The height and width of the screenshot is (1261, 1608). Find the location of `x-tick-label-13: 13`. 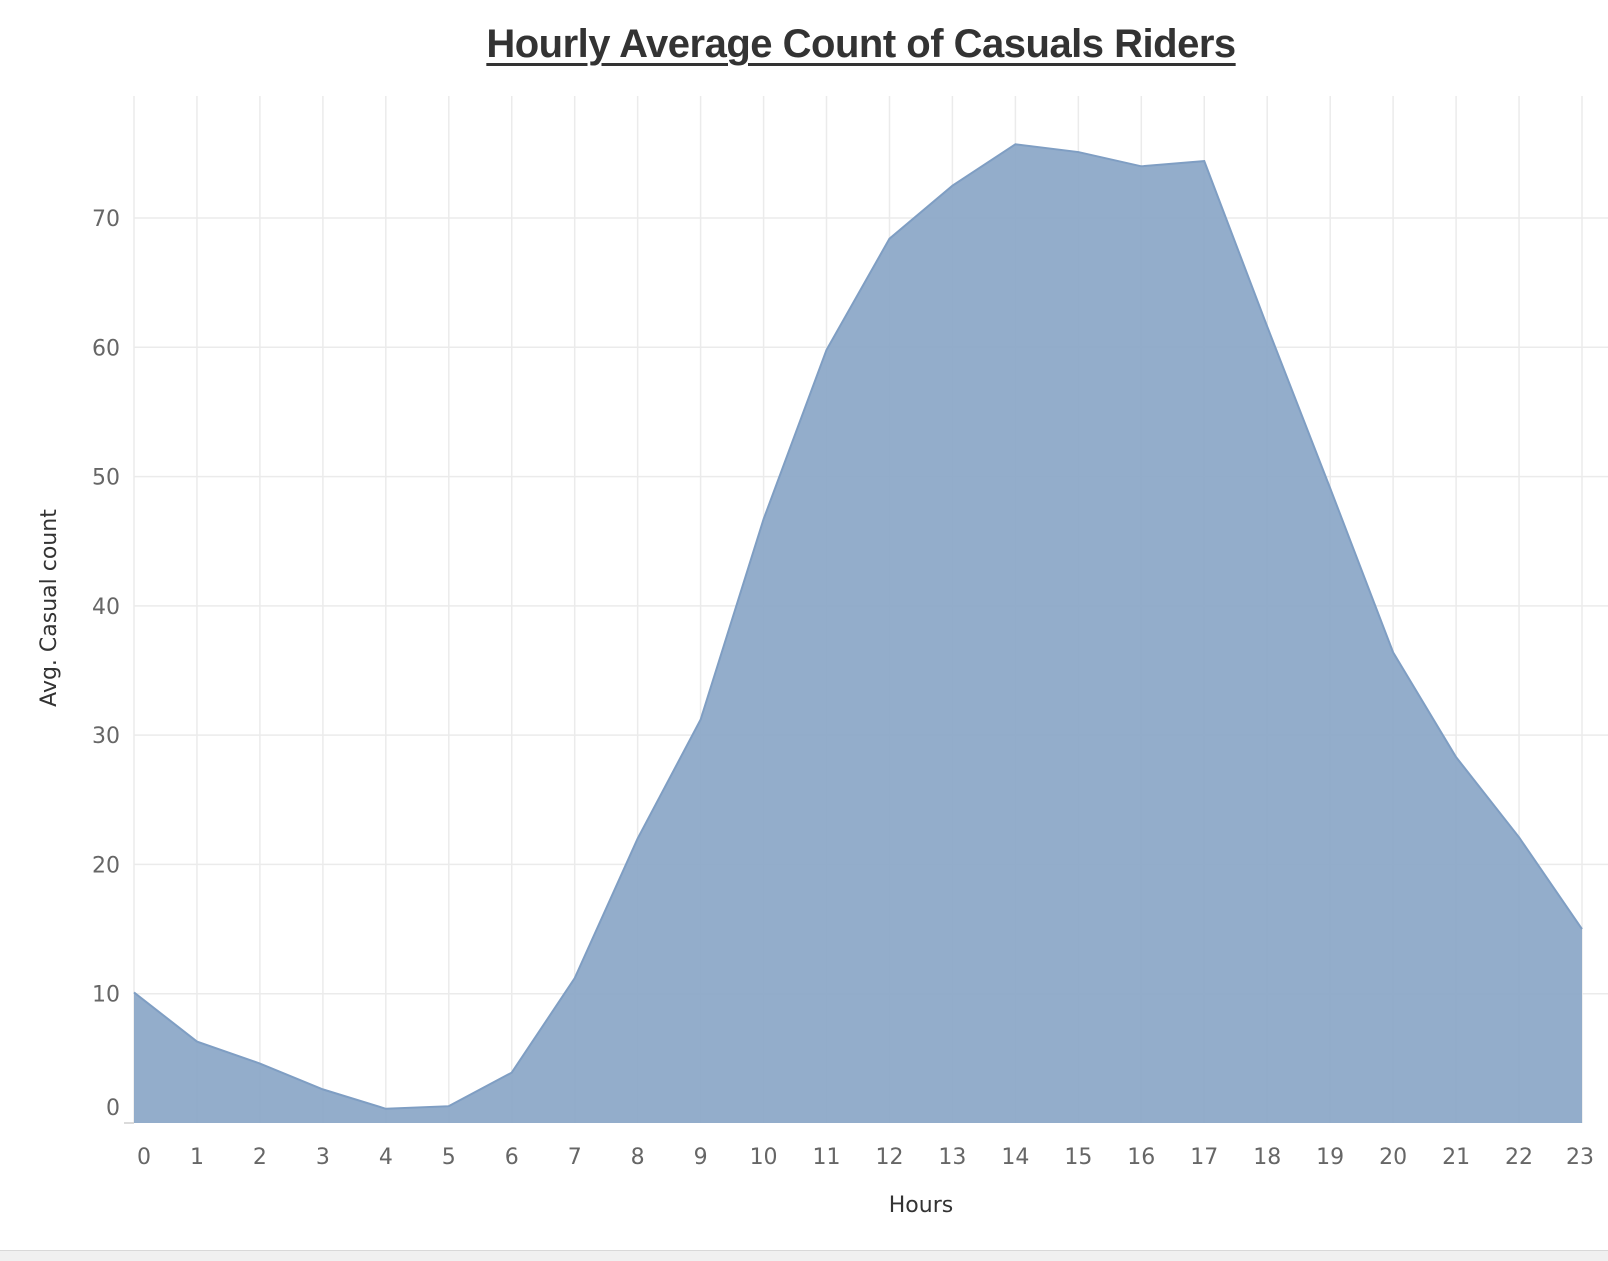

x-tick-label-13: 13 is located at coordinates (952, 1157).